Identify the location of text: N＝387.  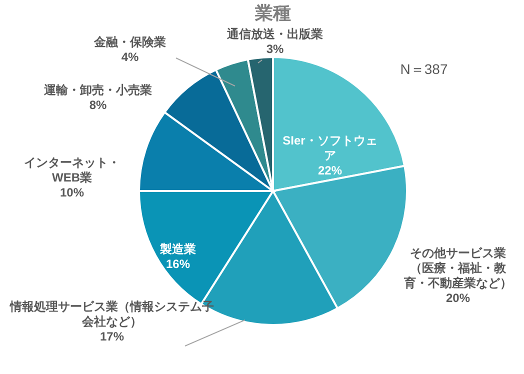
(424, 70).